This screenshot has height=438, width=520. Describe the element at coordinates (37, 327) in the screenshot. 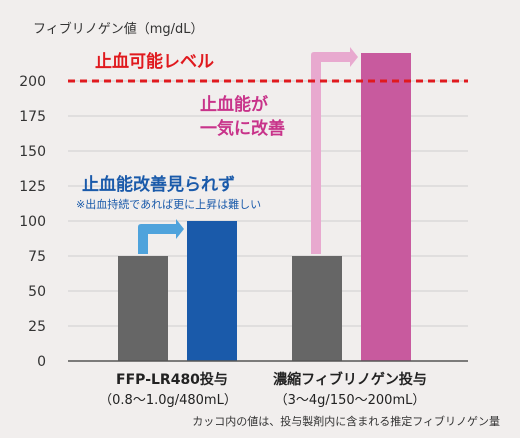

I see `y-tick-label: 25` at that location.